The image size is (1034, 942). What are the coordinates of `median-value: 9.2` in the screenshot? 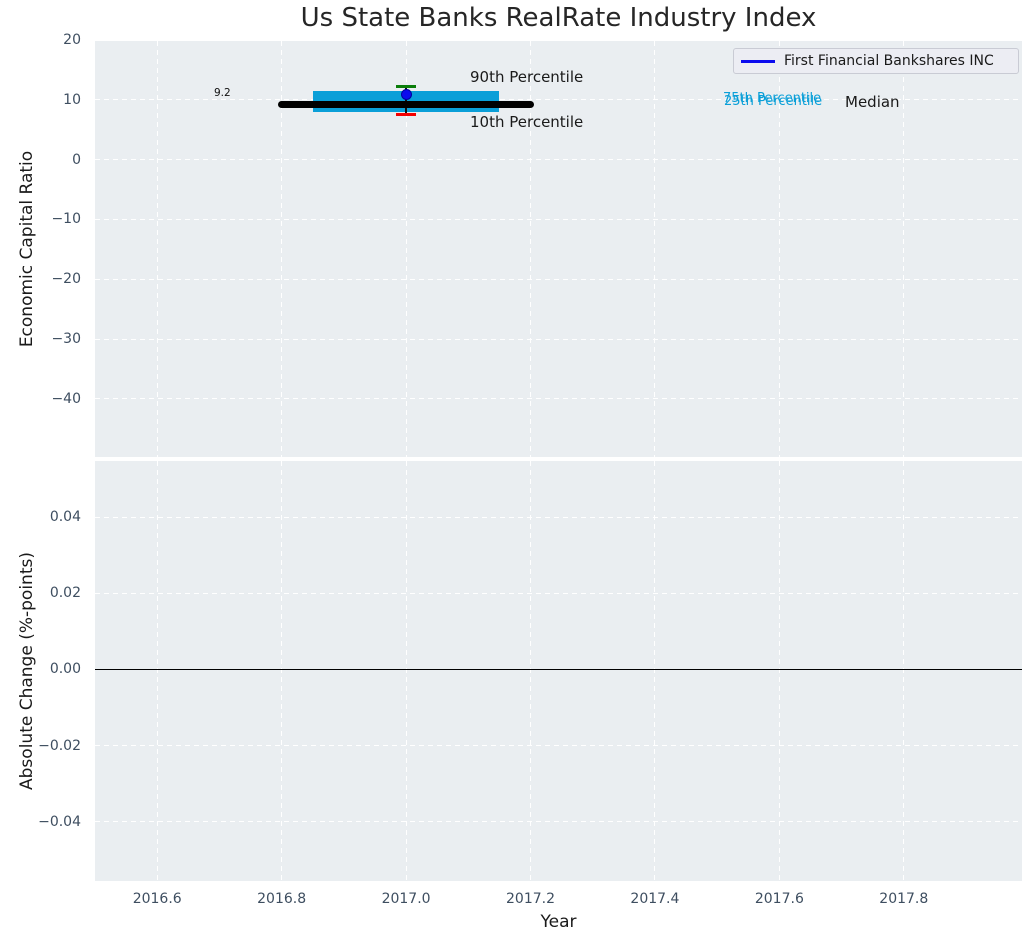 It's located at (222, 93).